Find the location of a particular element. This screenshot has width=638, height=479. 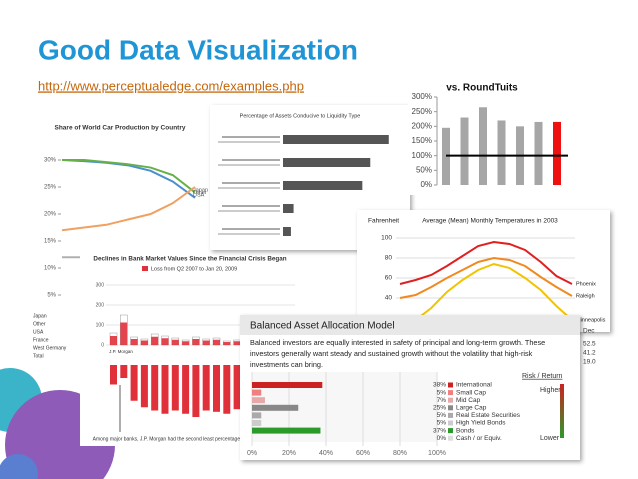

legend-label: Mid Cap is located at coordinates (468, 400).